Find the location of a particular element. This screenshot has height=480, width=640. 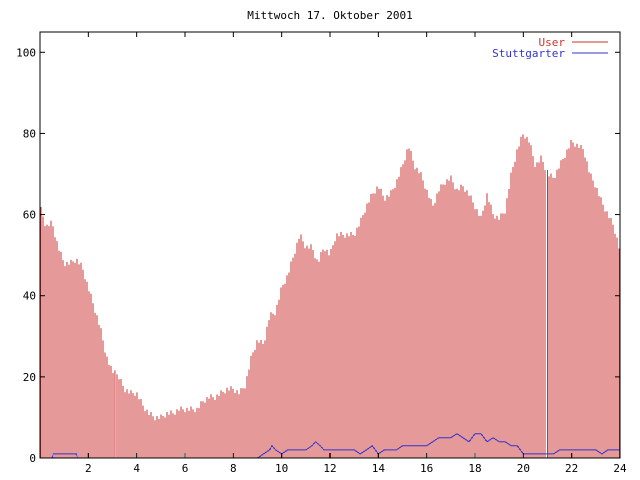

y-tick-label: 0 is located at coordinates (32, 458).